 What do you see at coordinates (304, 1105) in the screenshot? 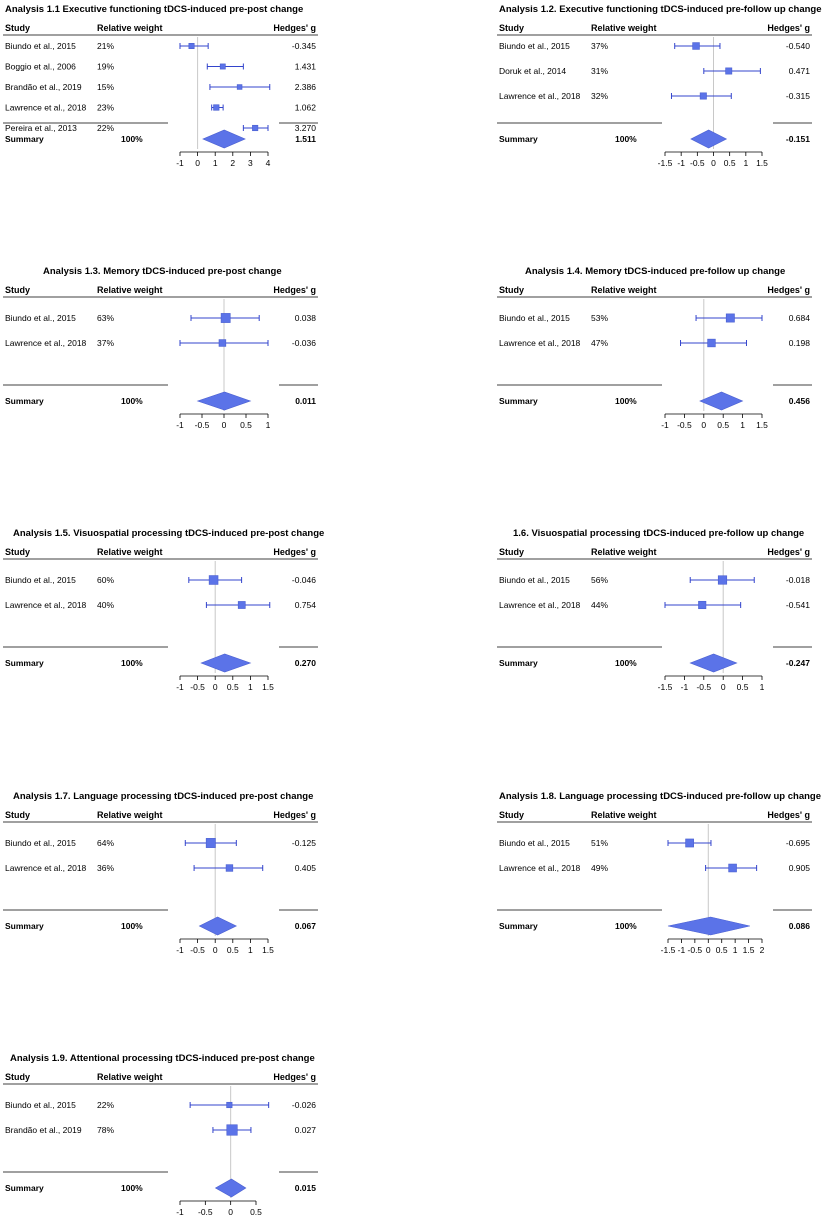
I see `study-hedges-g: -0.026` at bounding box center [304, 1105].